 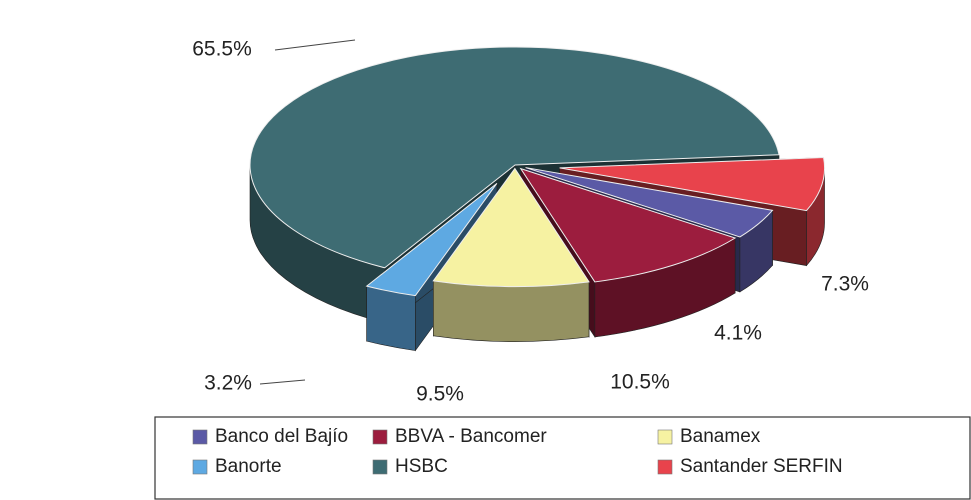 I want to click on data-label: 7.3%, so click(x=845, y=284).